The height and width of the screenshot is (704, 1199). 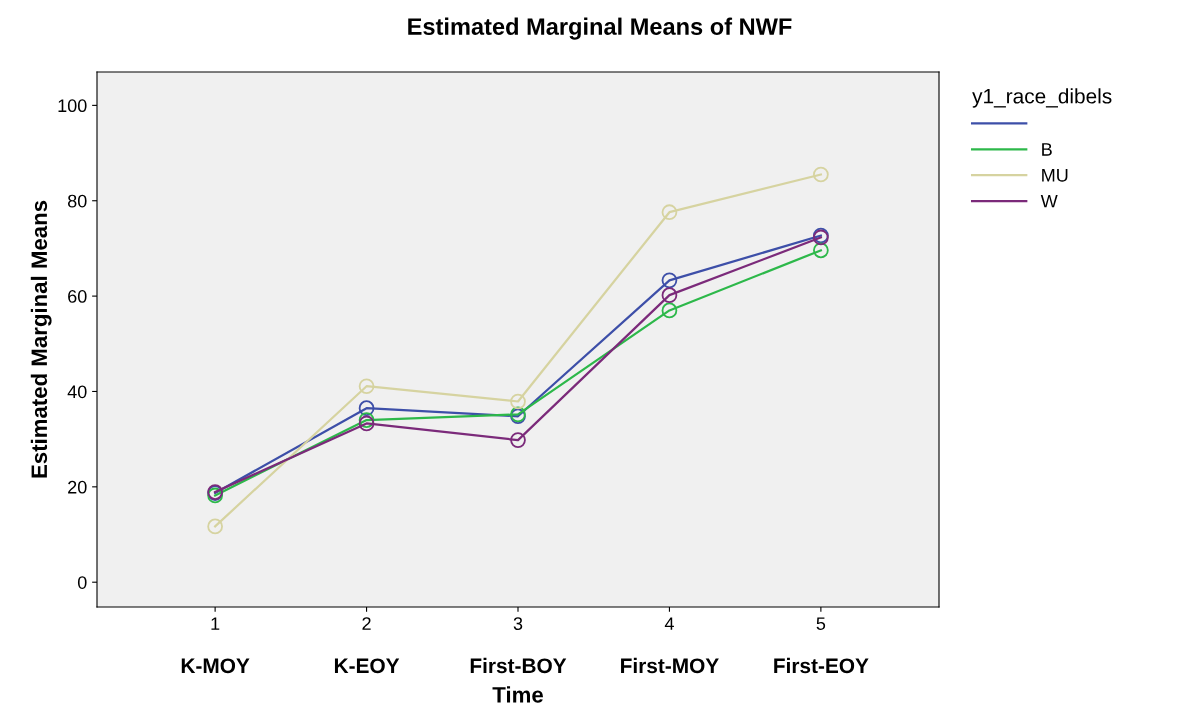 I want to click on y-tick-label: 100, so click(x=72, y=106).